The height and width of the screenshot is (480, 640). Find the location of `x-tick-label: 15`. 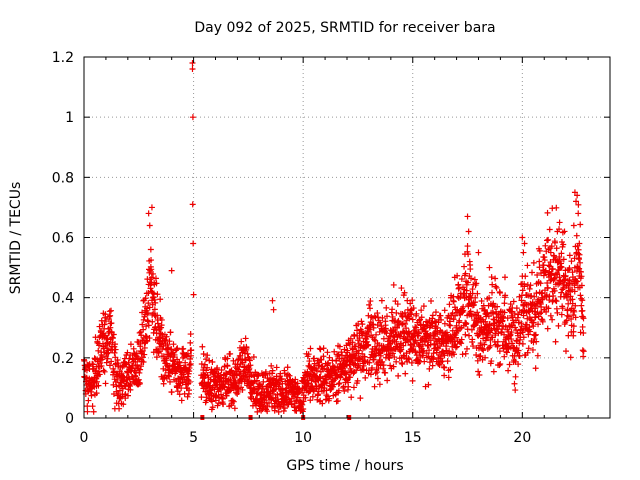

x-tick-label: 15 is located at coordinates (413, 438).